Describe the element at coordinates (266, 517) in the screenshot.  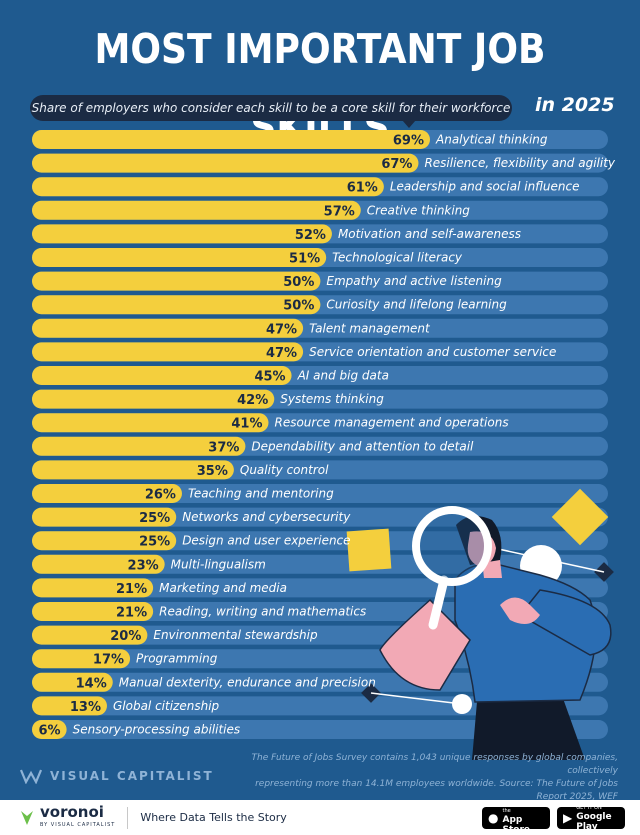
I see `category-label: Networks and cybersecurity` at that location.